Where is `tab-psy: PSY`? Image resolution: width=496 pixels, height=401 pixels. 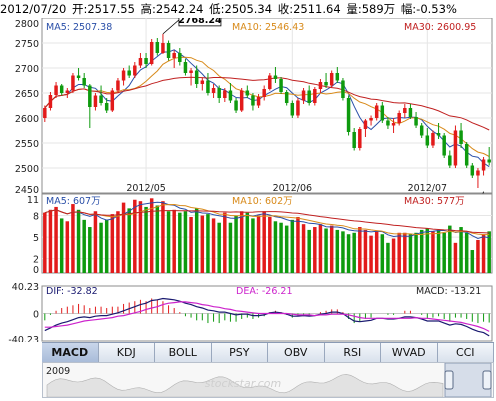
tab-psy: PSY is located at coordinates (240, 352).